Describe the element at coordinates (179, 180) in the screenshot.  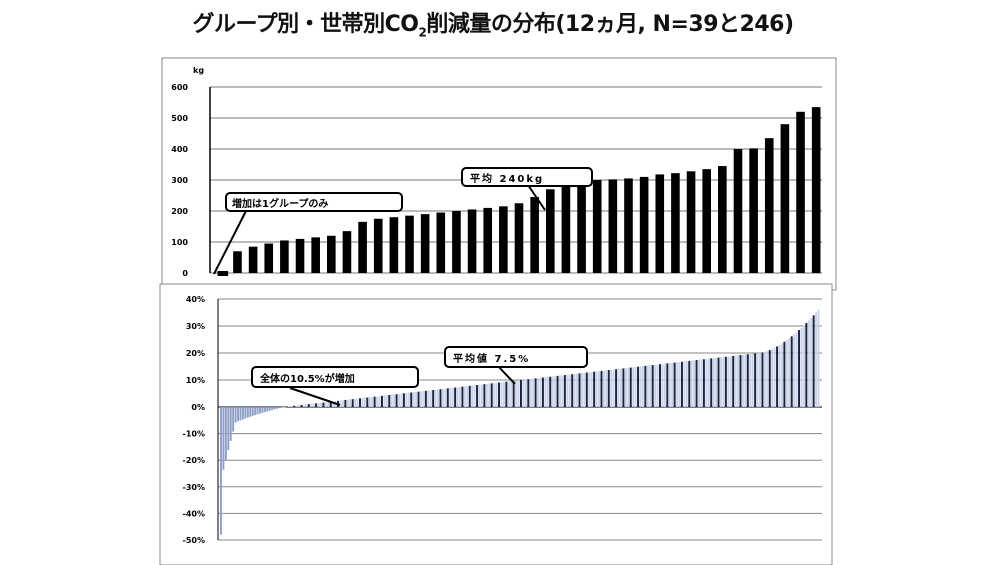
I see `top-y-tick-label: 300` at that location.